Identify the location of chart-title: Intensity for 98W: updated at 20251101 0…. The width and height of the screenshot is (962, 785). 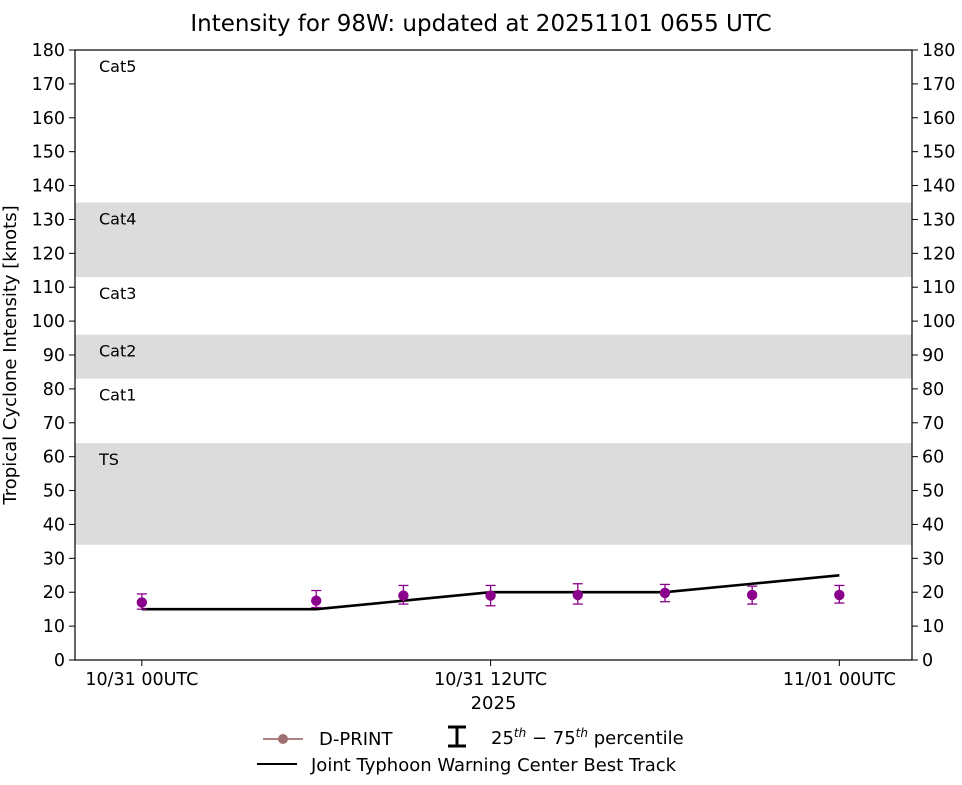
(480, 24).